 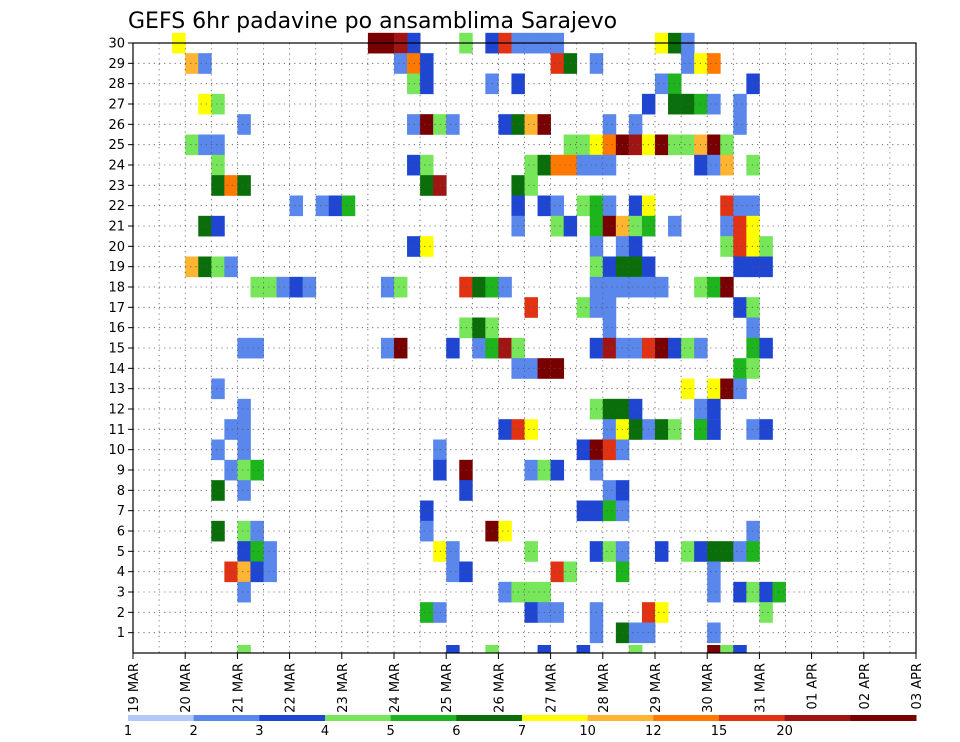 I want to click on y-tick-label: 24, so click(x=116, y=166).